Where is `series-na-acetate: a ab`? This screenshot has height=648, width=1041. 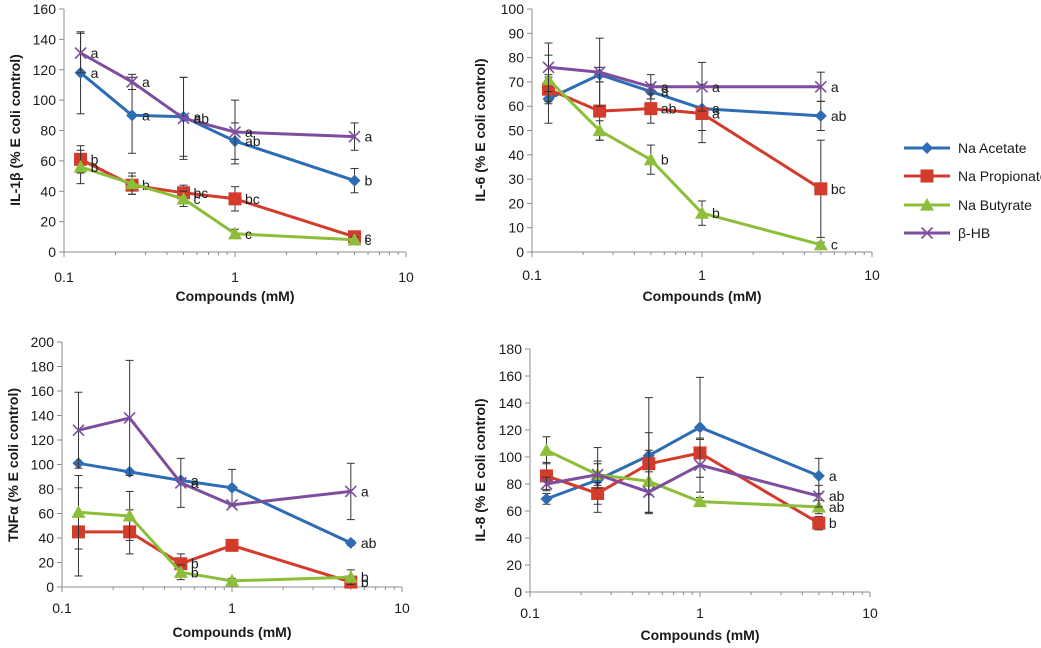
series-na-acetate: a ab is located at coordinates (224, 504).